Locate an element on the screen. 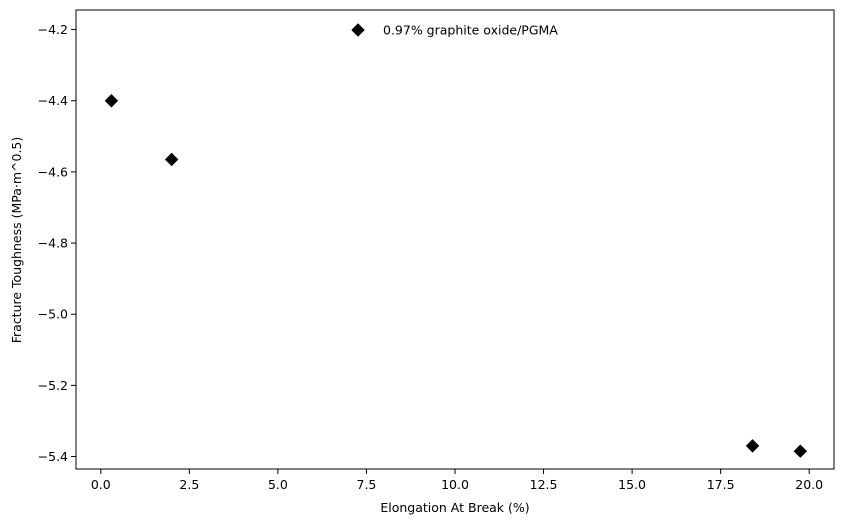 The image size is (857, 525). legend-label: 0.97% graphite oxide/PGMA is located at coordinates (470, 30).